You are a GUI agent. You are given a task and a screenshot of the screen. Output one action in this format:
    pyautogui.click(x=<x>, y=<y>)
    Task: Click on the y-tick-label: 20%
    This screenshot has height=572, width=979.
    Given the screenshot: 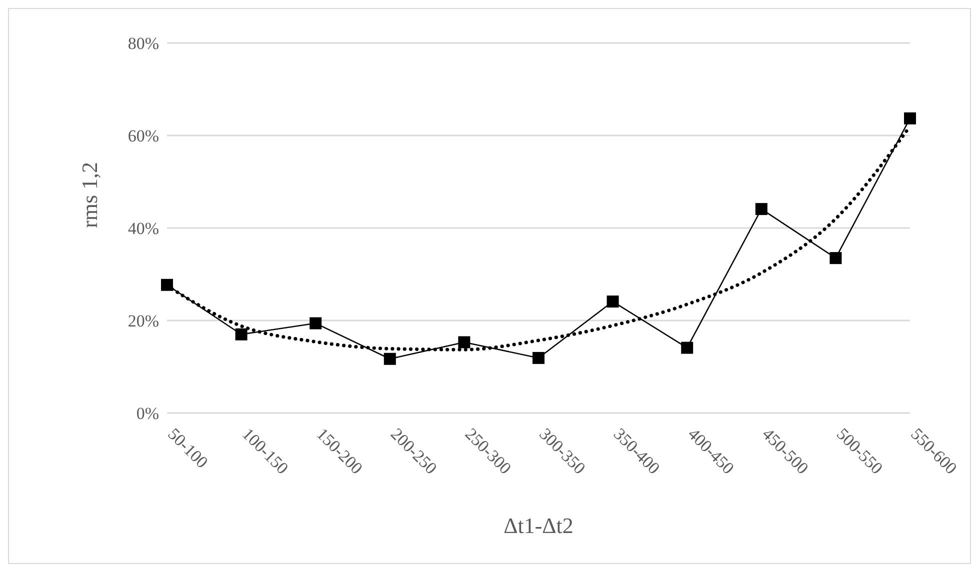 What is the action you would take?
    pyautogui.click(x=143, y=321)
    